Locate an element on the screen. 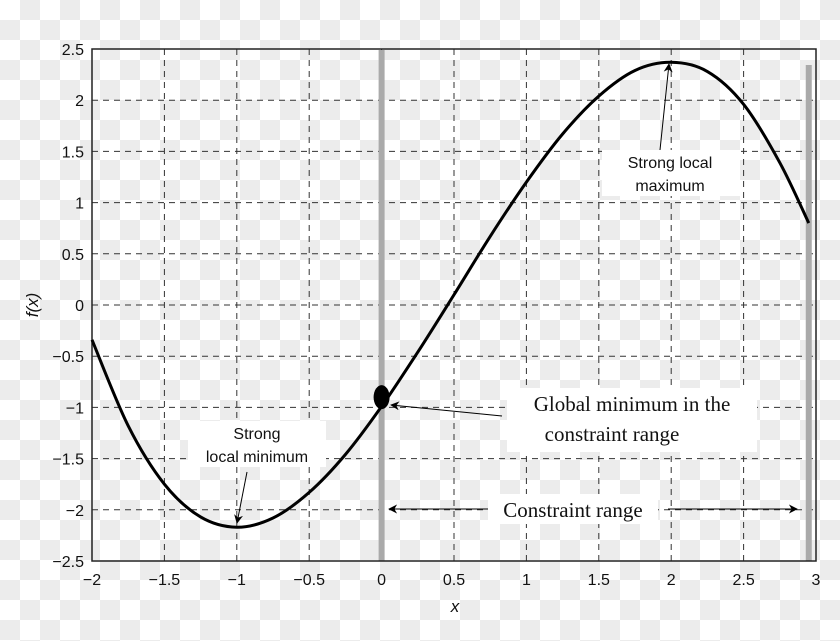 This screenshot has height=641, width=840. x-tick-label: −1.5 is located at coordinates (165, 580).